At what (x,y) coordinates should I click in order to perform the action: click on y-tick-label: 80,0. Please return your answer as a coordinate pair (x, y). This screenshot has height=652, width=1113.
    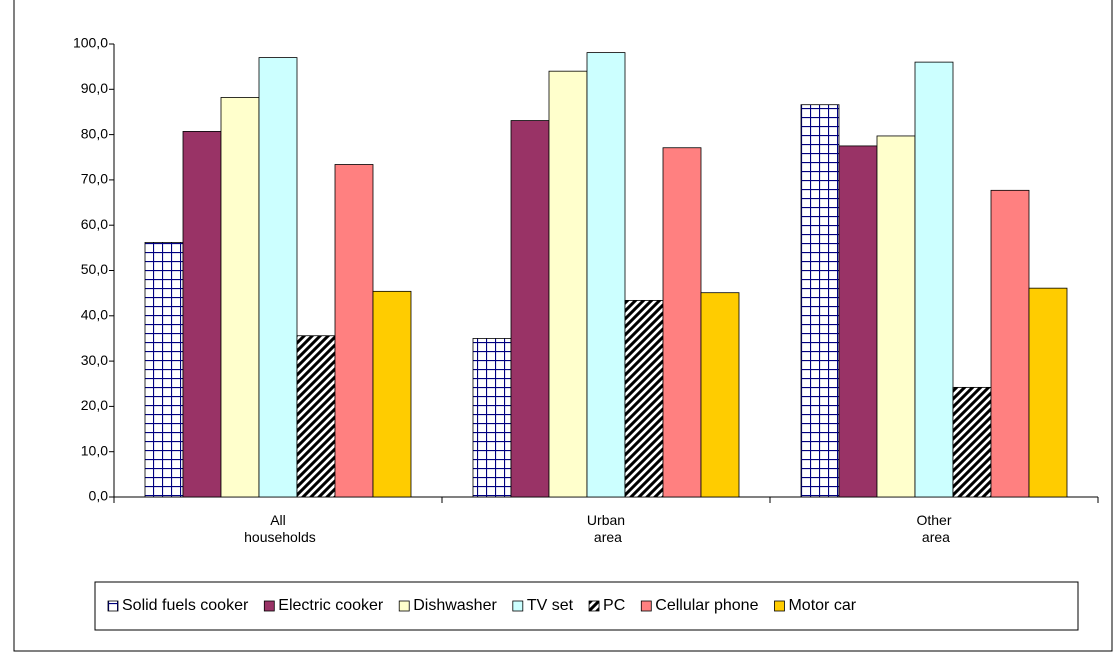
    Looking at the image, I should click on (94, 133).